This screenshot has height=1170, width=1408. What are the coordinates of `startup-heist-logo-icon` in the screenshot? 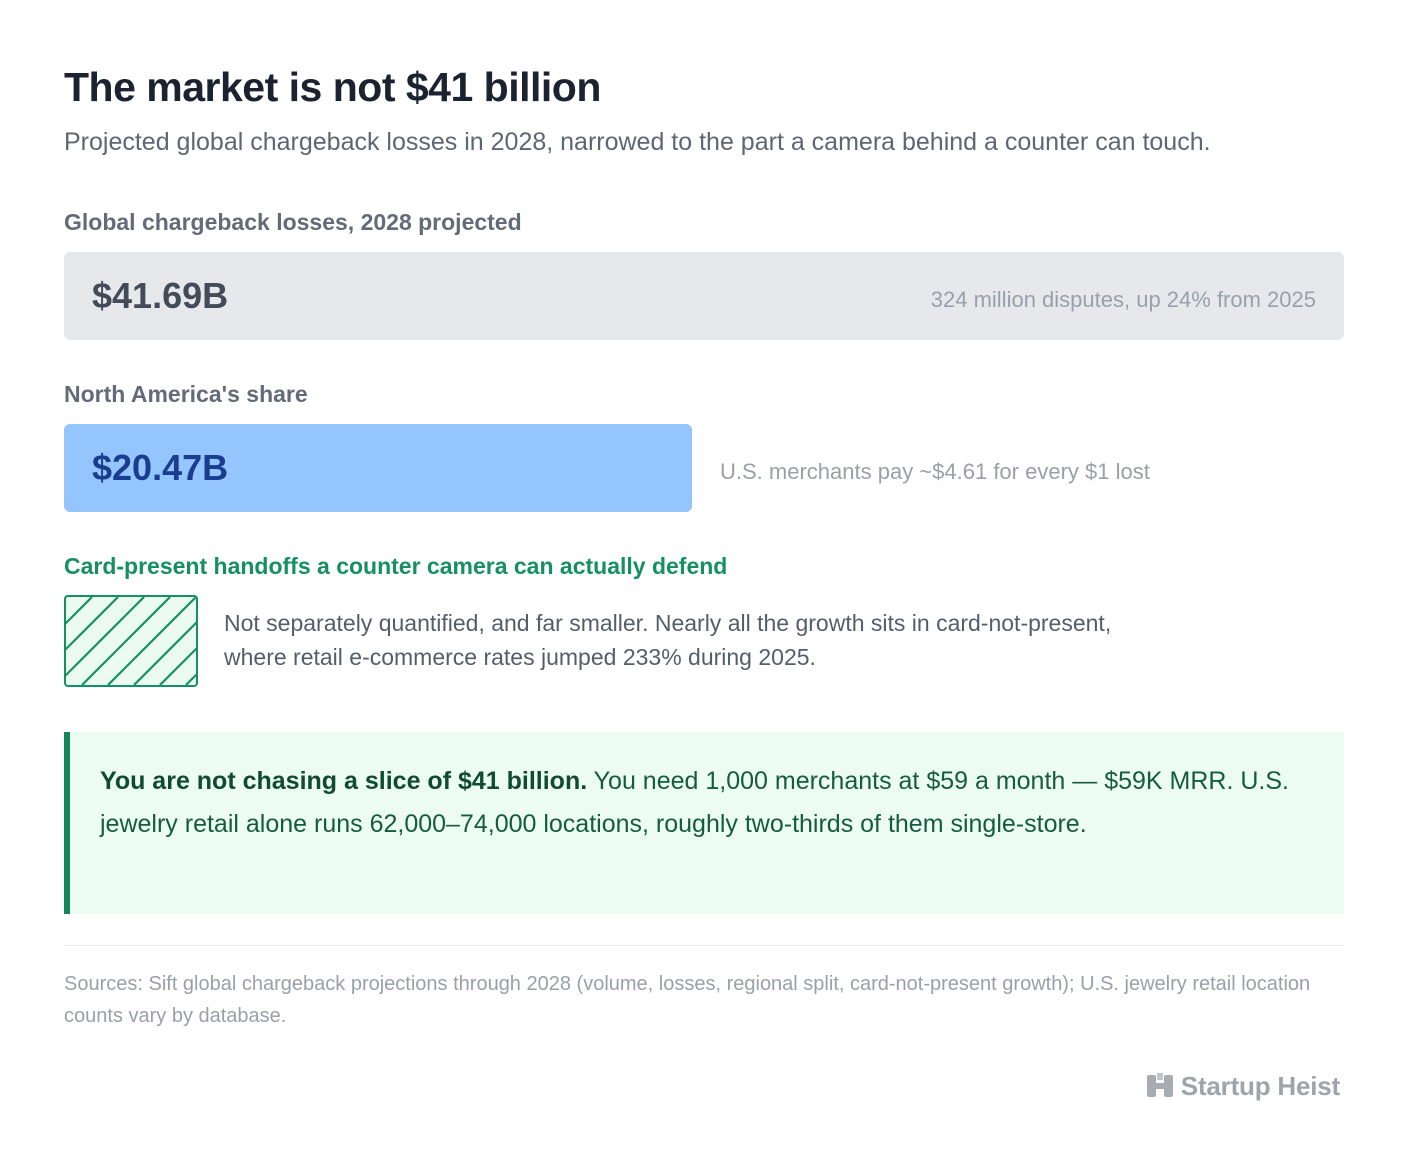 It's located at (1159, 1085).